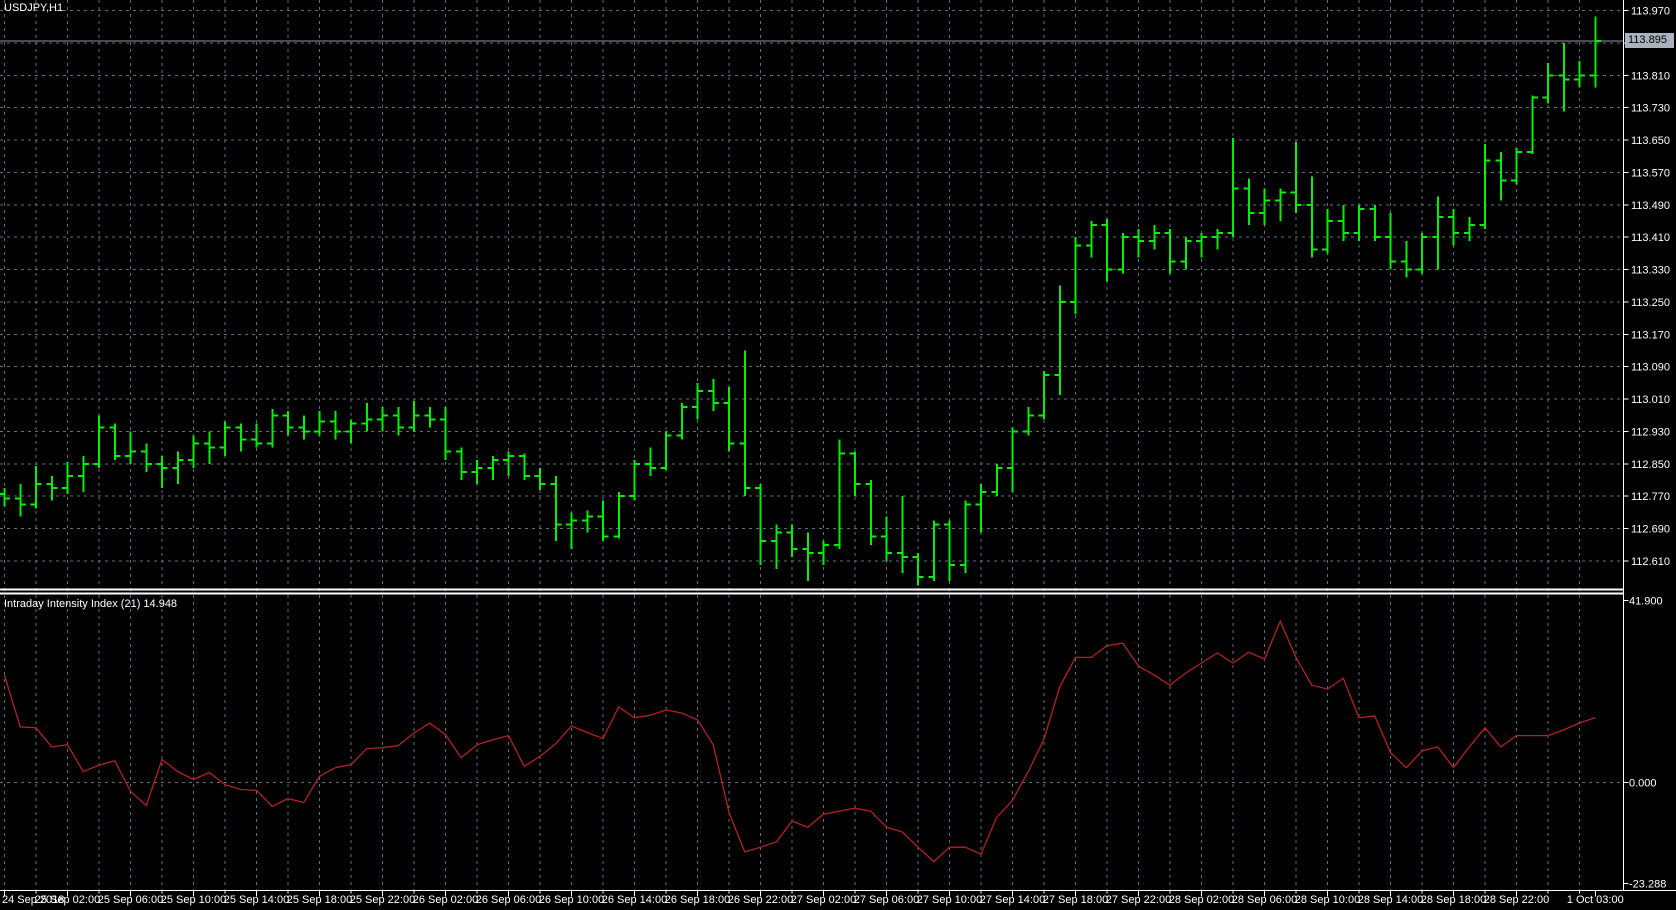 This screenshot has width=1676, height=910. What do you see at coordinates (319, 900) in the screenshot?
I see `time-axis-label: 25 Sep 18:00` at bounding box center [319, 900].